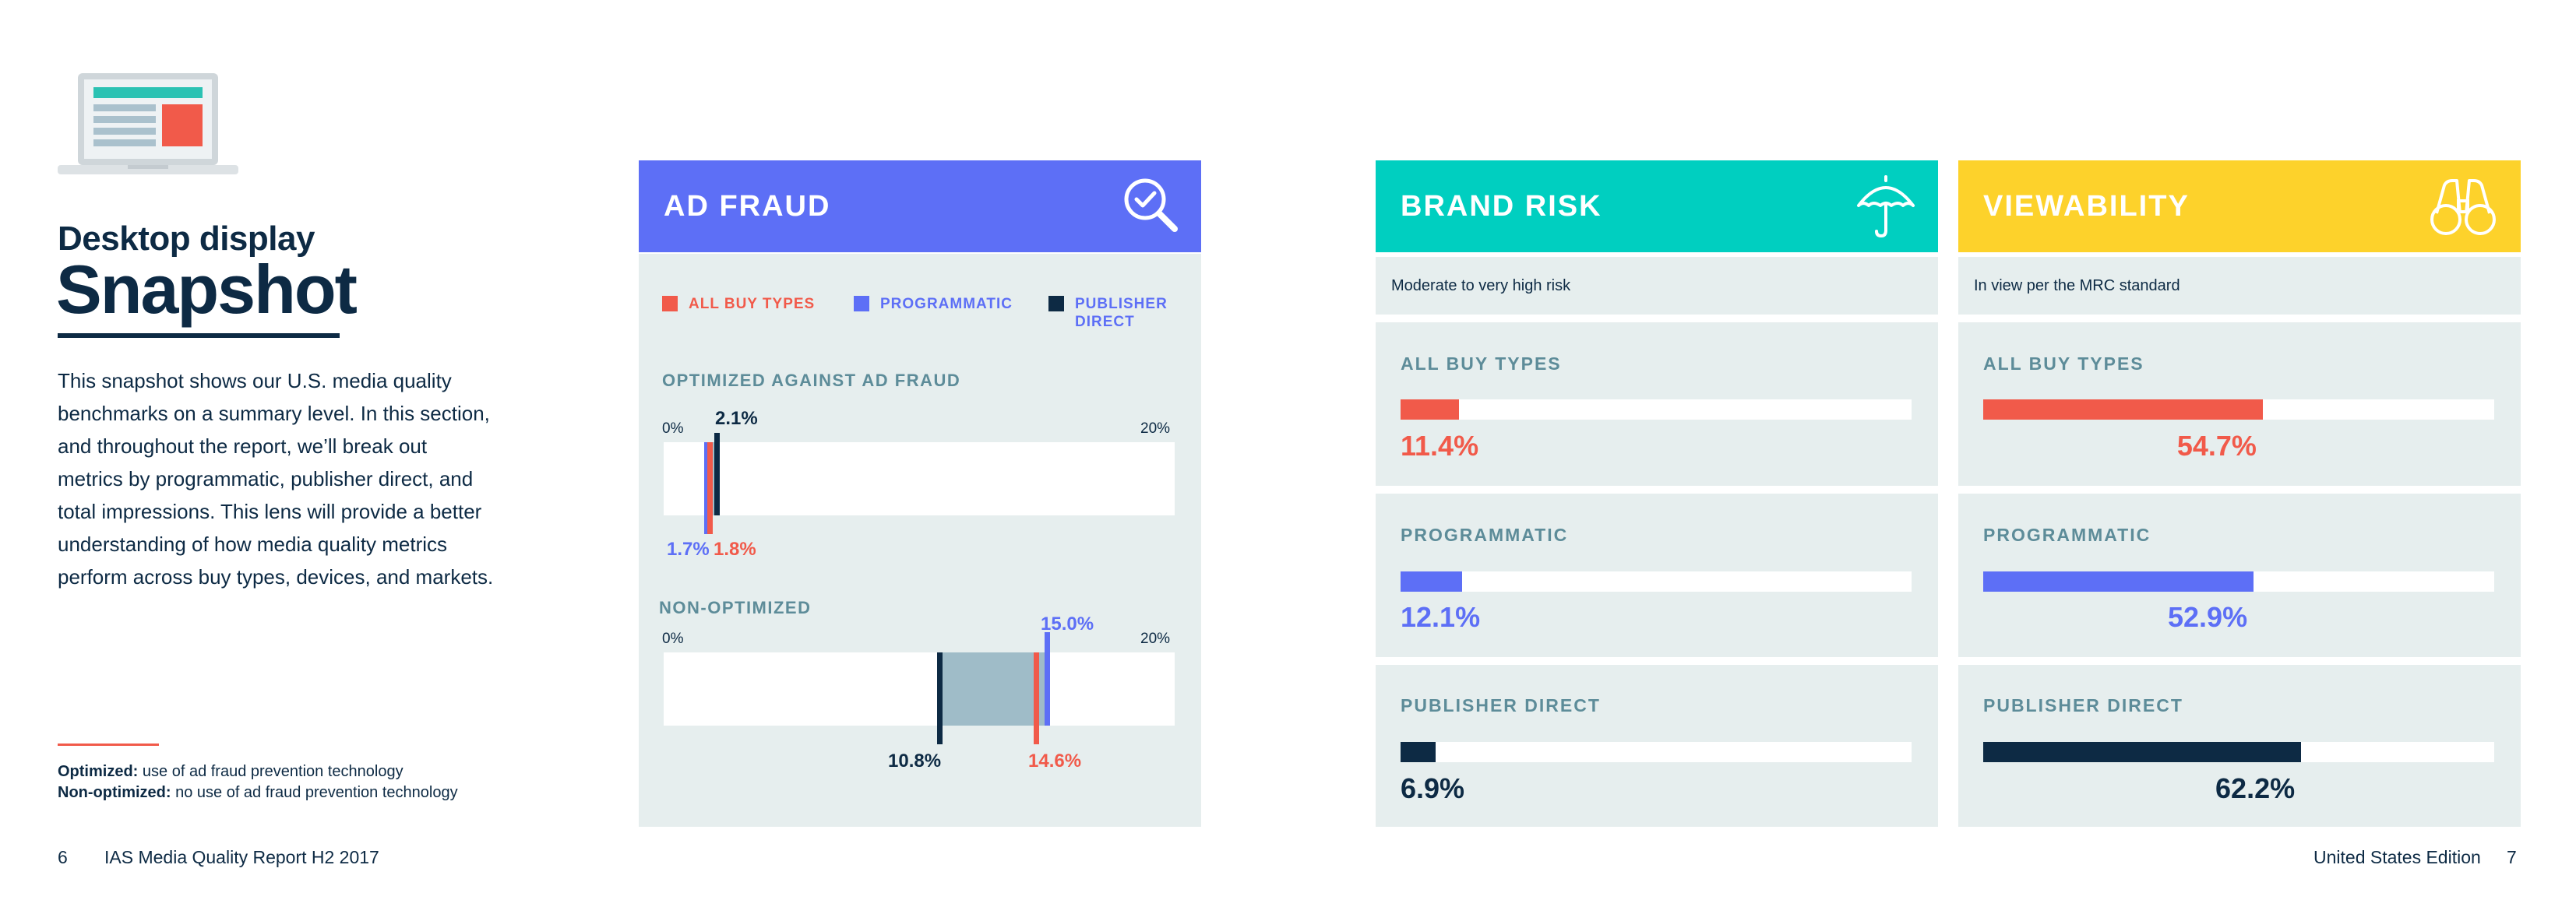 This screenshot has width=2576, height=907. I want to click on legend-swatch-all, so click(670, 303).